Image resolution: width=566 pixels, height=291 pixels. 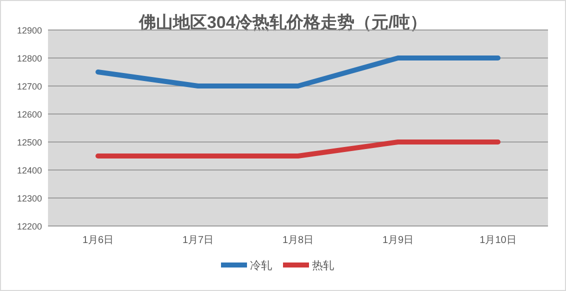 I want to click on y-tick-label: 12600, so click(x=29, y=115).